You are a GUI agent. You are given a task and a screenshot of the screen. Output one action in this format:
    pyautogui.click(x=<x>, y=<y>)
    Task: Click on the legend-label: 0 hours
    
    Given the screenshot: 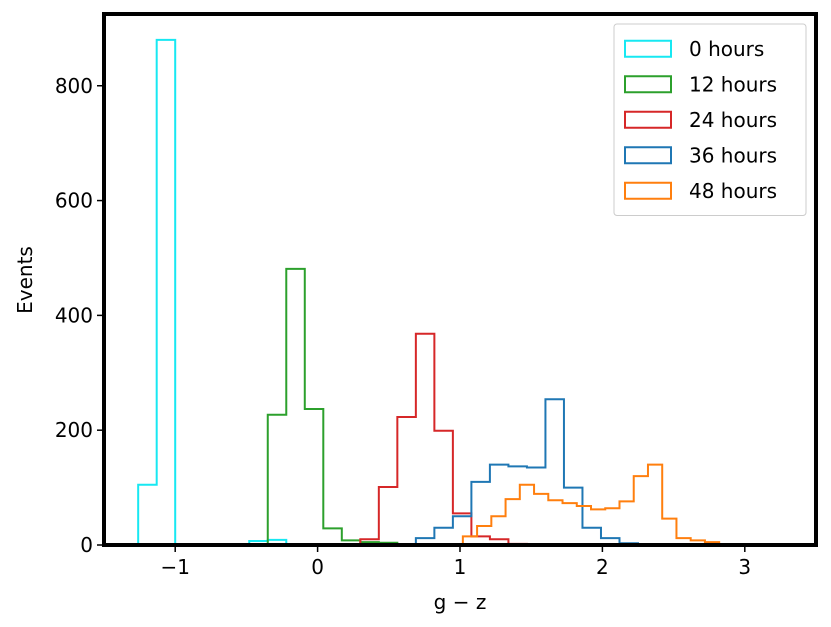 What is the action you would take?
    pyautogui.click(x=726, y=49)
    